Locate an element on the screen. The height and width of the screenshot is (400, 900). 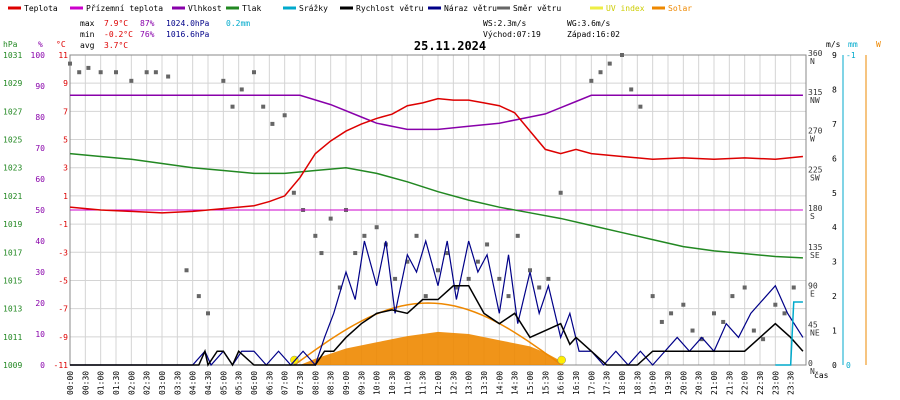
tick-time: 17:00 is located at coordinates (591, 383).